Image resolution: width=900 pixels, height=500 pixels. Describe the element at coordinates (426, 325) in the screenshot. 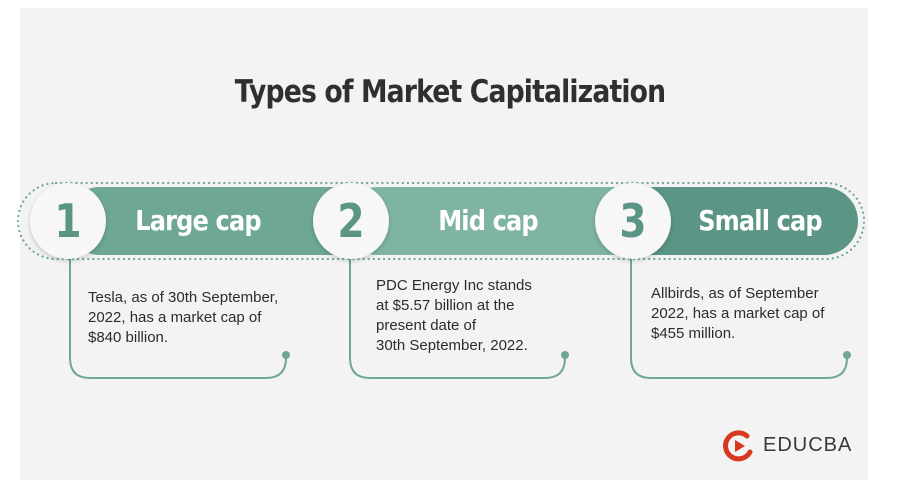

I see `description-line: present date of` at that location.